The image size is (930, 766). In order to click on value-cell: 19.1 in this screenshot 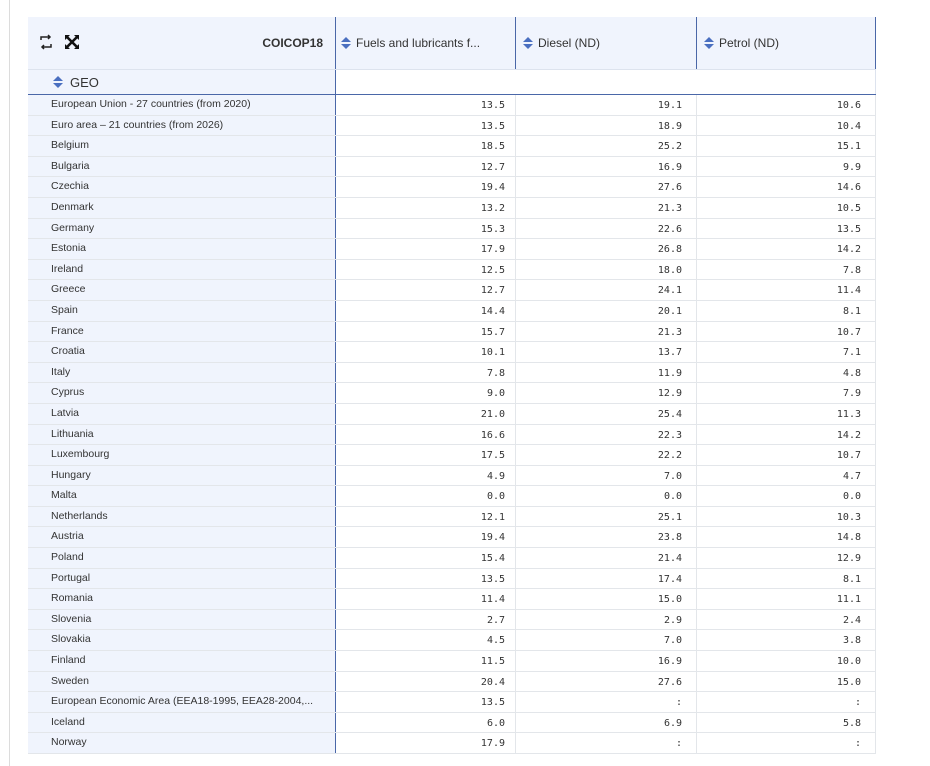, I will do `click(606, 105)`.